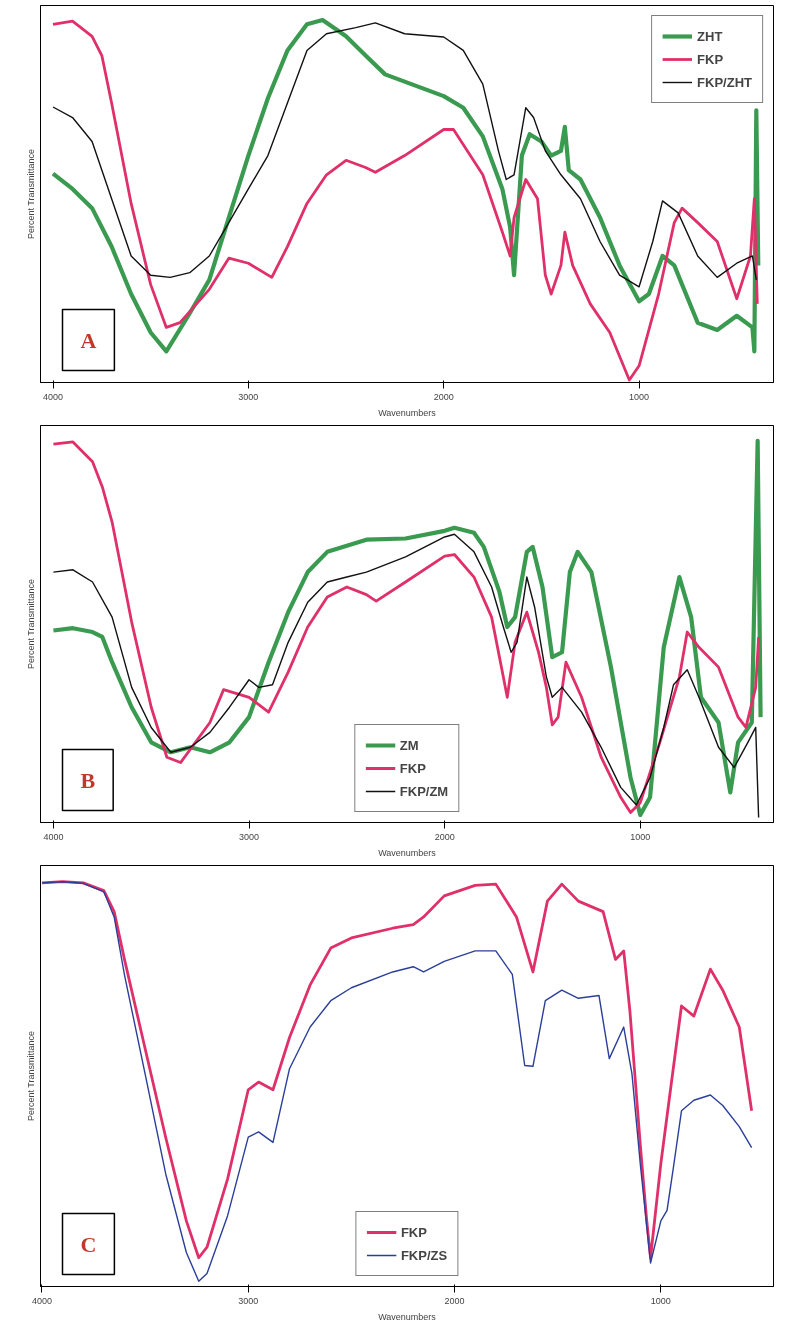 This screenshot has width=793, height=1324. Describe the element at coordinates (710, 36) in the screenshot. I see `legend-label: ZHT` at that location.